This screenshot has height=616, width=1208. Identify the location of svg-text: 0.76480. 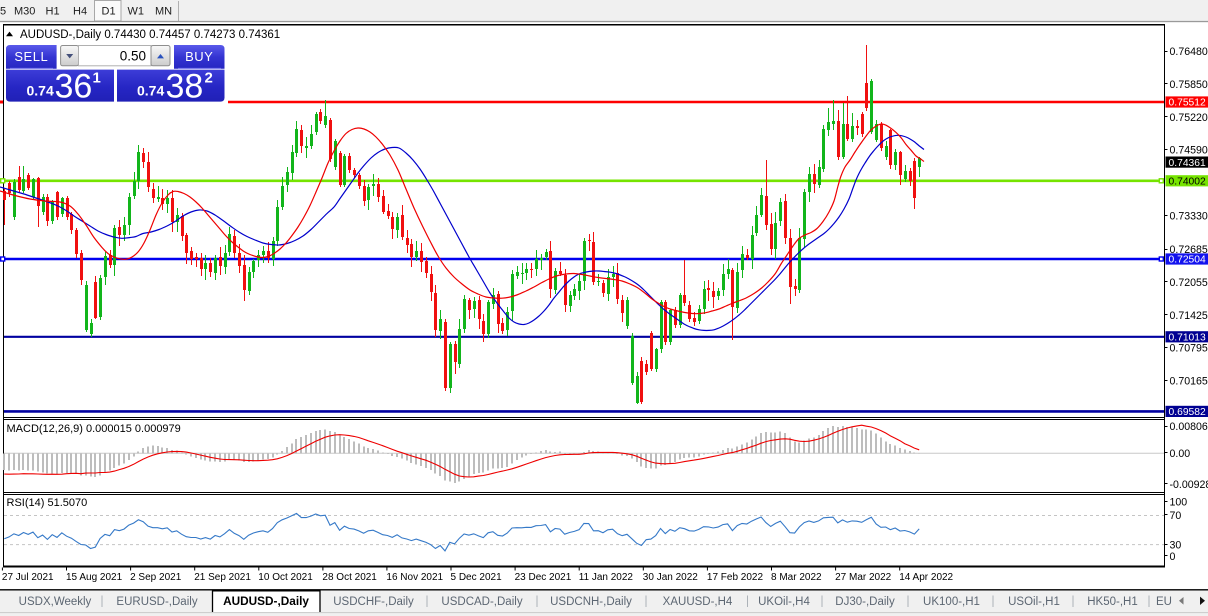
(1189, 52).